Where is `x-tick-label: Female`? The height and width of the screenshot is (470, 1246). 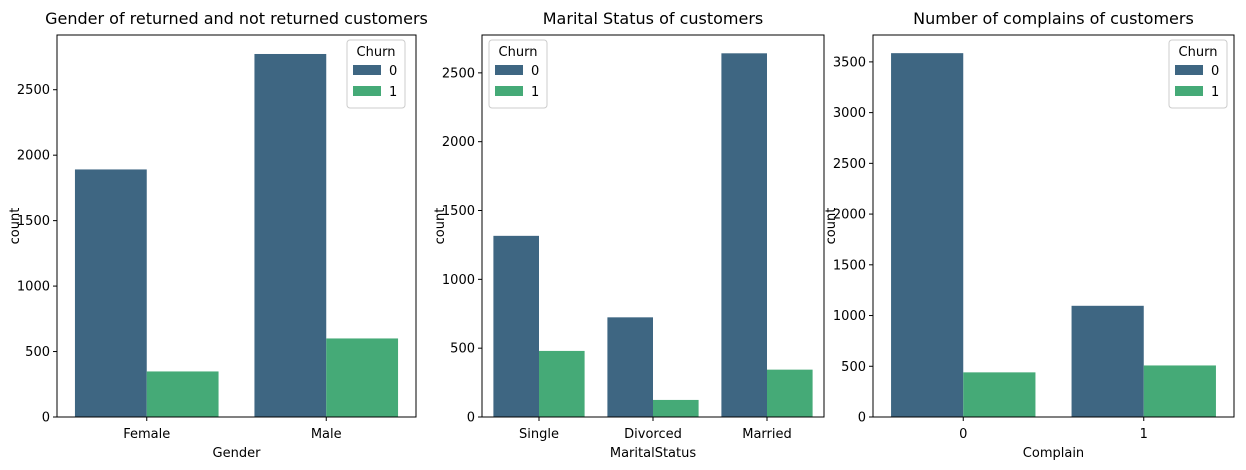
x-tick-label: Female is located at coordinates (146, 434).